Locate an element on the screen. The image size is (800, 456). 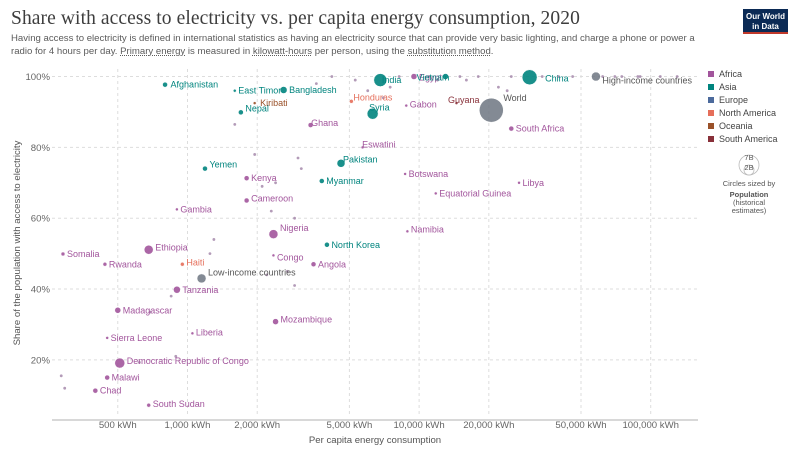
point-east-timor is located at coordinates (235, 90).